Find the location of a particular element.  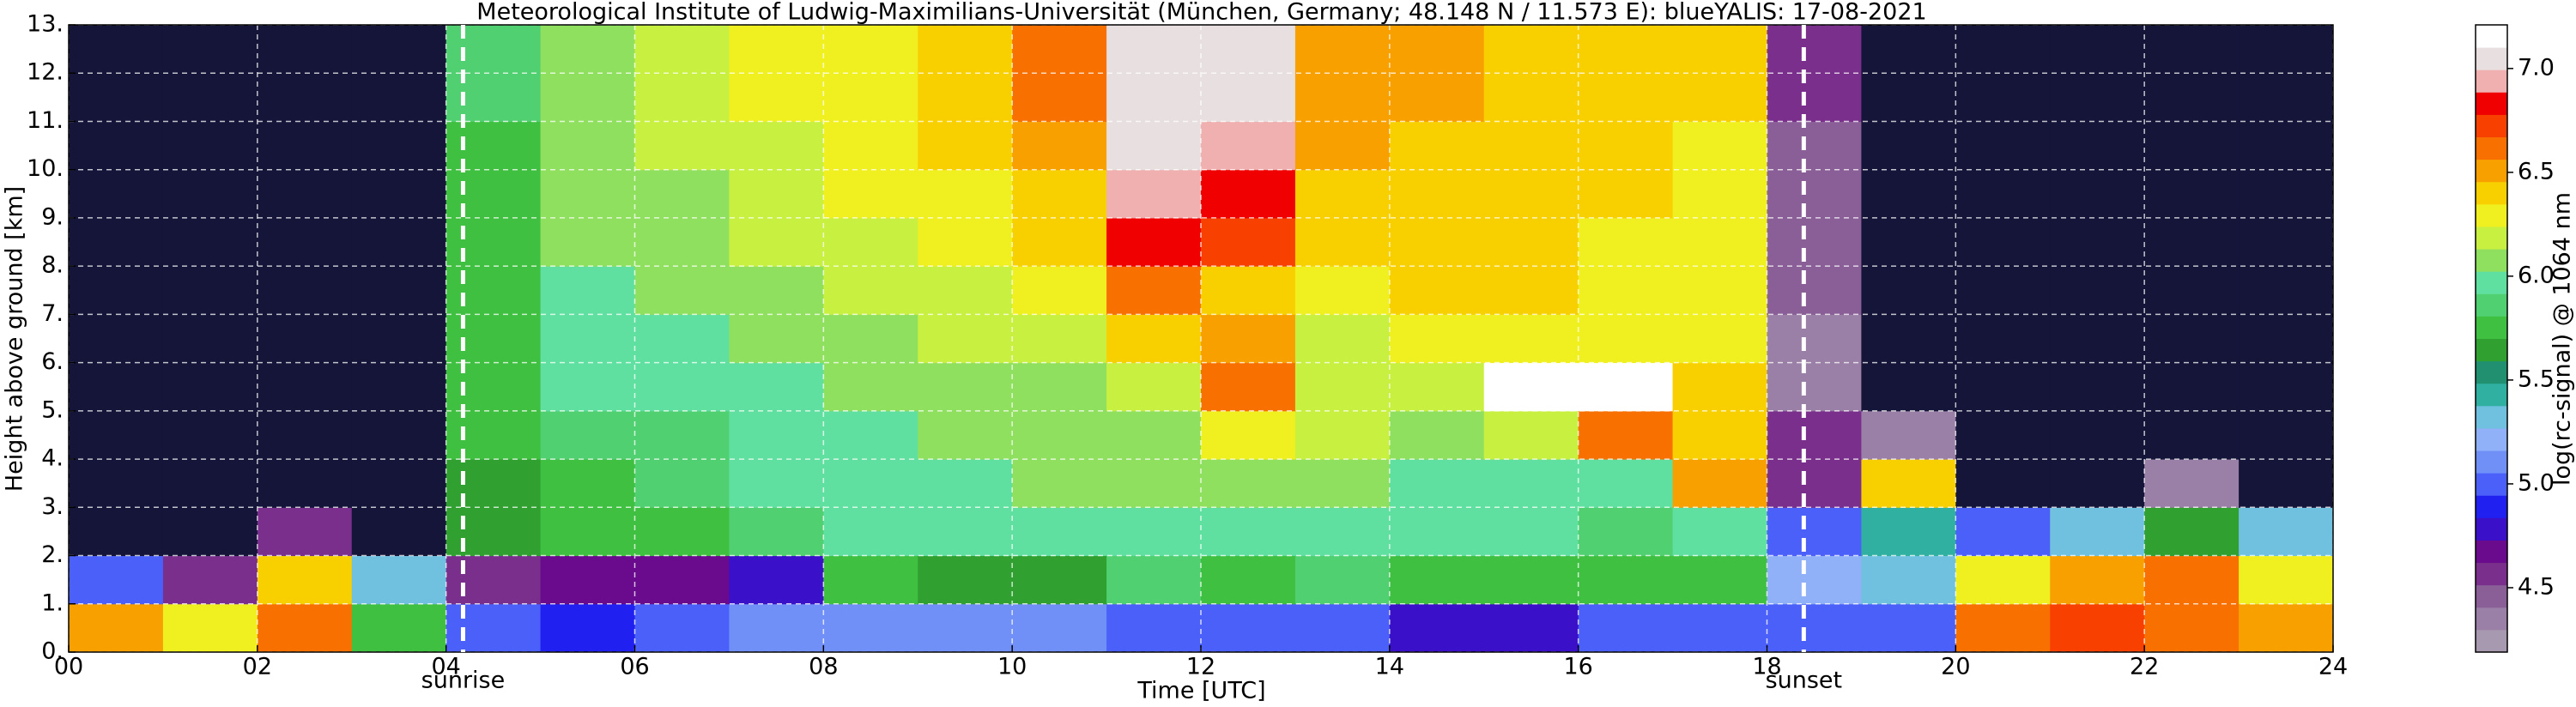

y-tick-label: 3. is located at coordinates (52, 507).